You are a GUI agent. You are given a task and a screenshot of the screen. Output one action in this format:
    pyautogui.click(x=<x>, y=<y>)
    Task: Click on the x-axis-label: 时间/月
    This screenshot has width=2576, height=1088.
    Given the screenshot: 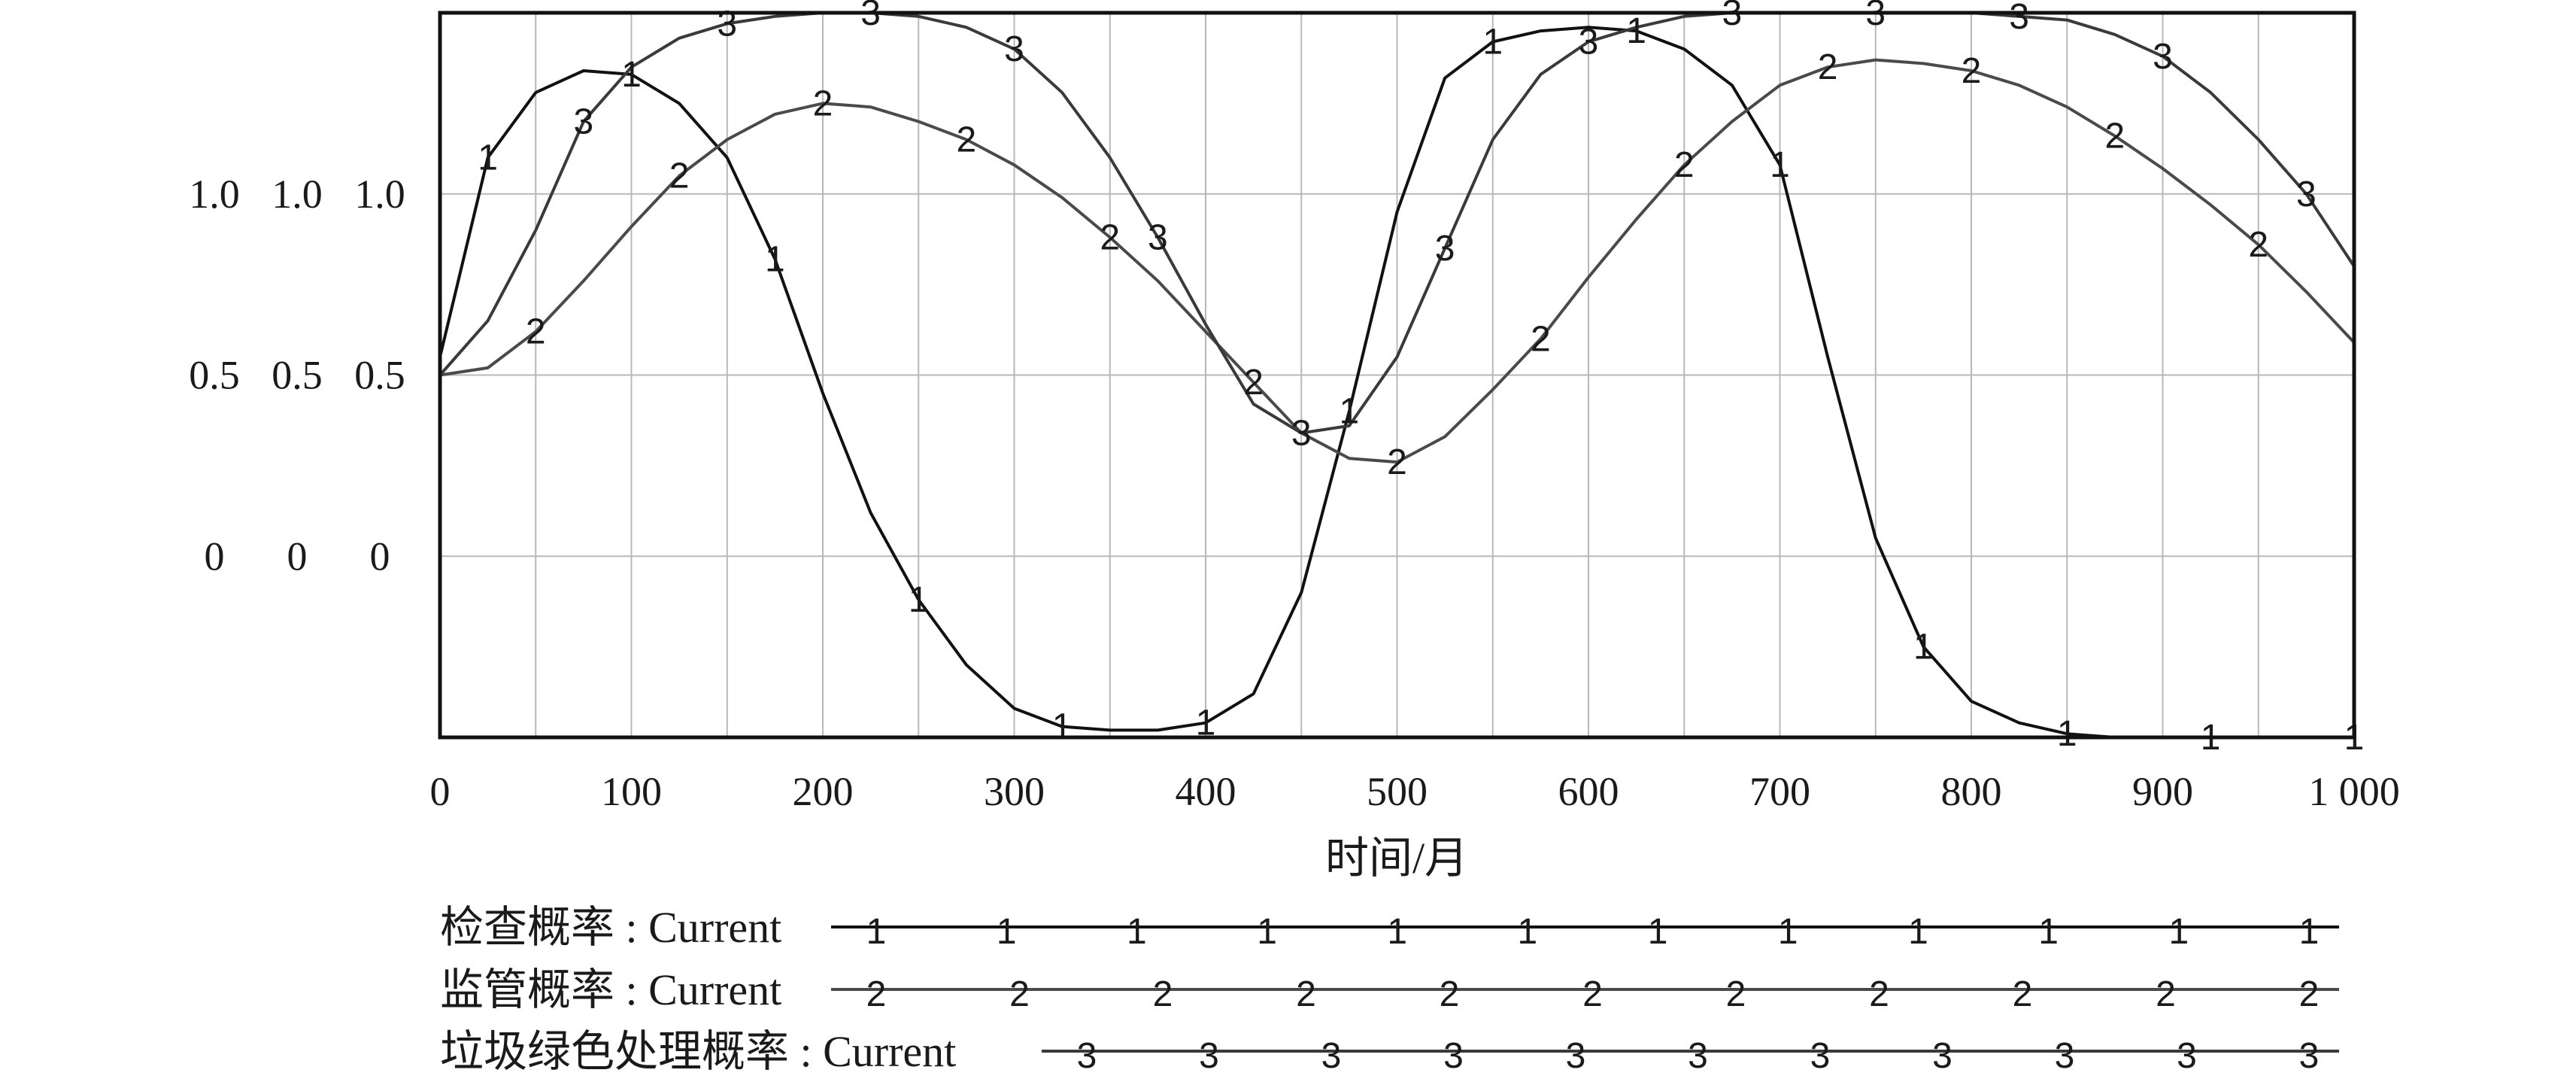 What is the action you would take?
    pyautogui.click(x=1396, y=858)
    